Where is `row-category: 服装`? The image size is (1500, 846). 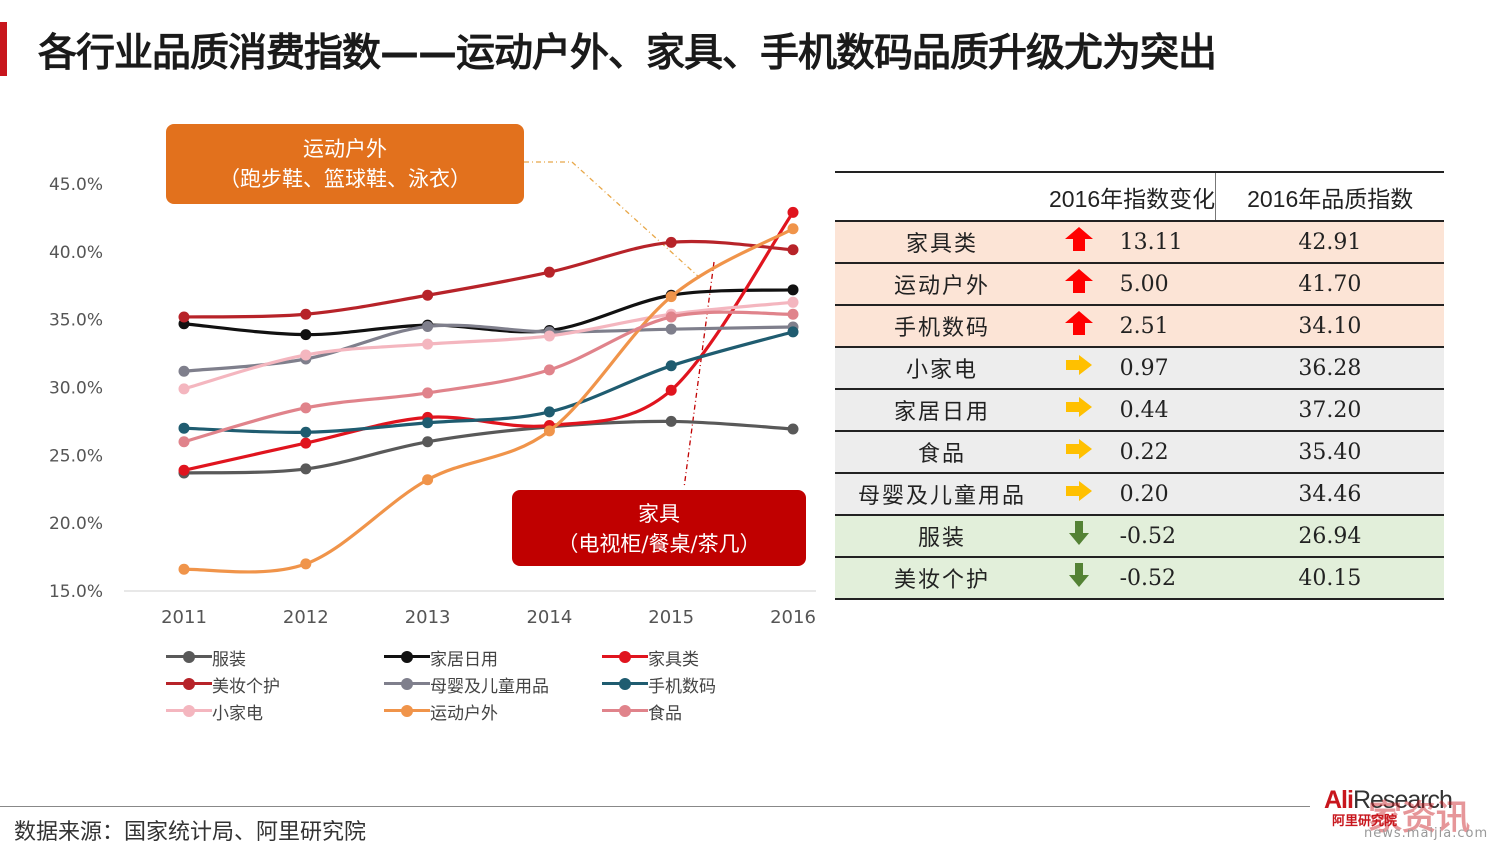
row-category: 服装 is located at coordinates (942, 536).